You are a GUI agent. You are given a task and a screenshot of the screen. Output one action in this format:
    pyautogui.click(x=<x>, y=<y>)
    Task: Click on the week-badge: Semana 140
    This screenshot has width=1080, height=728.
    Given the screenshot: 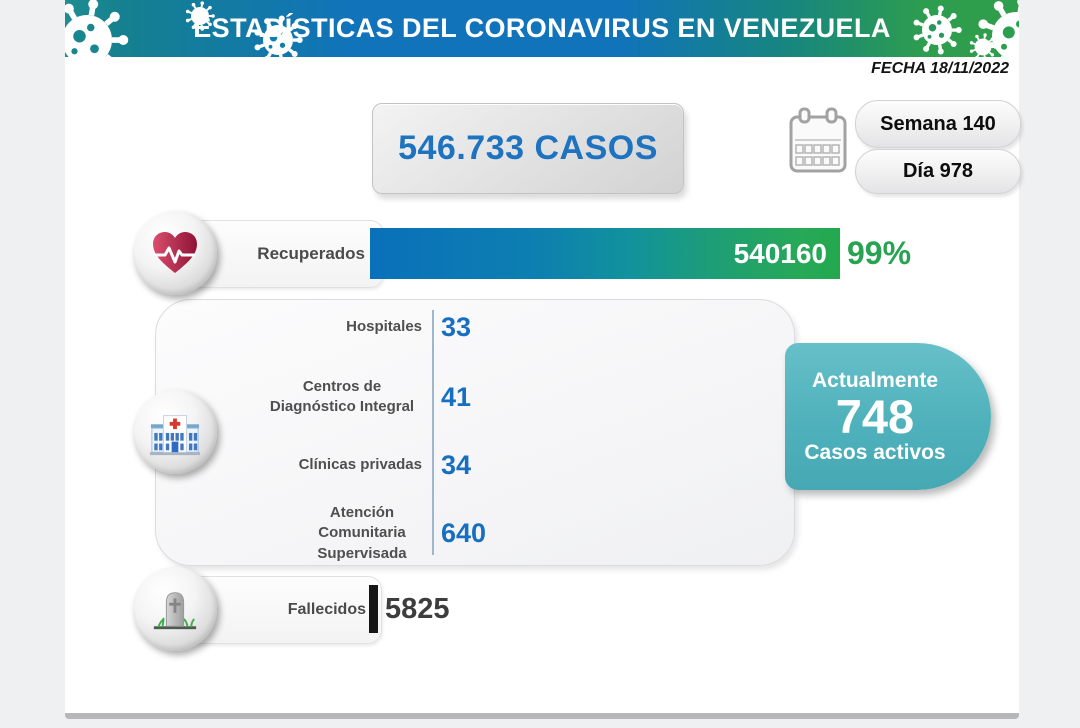 What is the action you would take?
    pyautogui.click(x=938, y=124)
    